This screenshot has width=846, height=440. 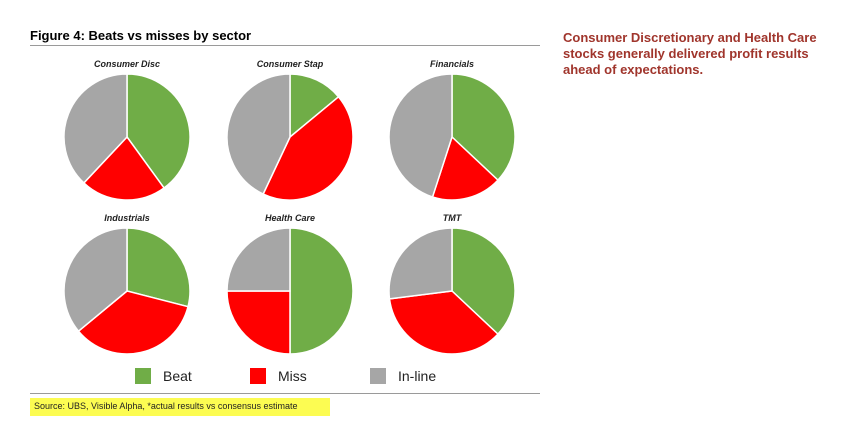 What do you see at coordinates (453, 218) in the screenshot?
I see `pie-title-tmt: TMT` at bounding box center [453, 218].